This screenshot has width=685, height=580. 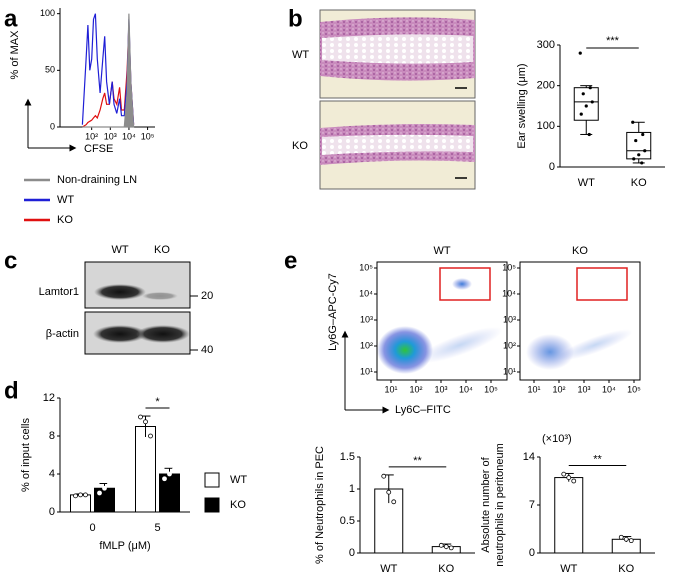 What do you see at coordinates (300, 55) in the screenshot?
I see `image-label: WT` at bounding box center [300, 55].